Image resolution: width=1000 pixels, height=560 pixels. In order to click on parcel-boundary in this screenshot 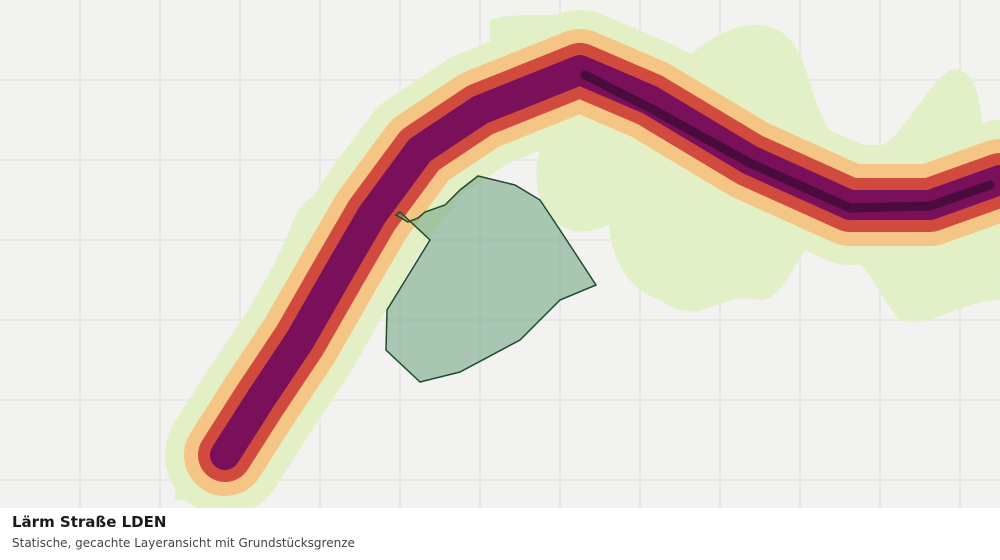, I will do `click(491, 279)`.